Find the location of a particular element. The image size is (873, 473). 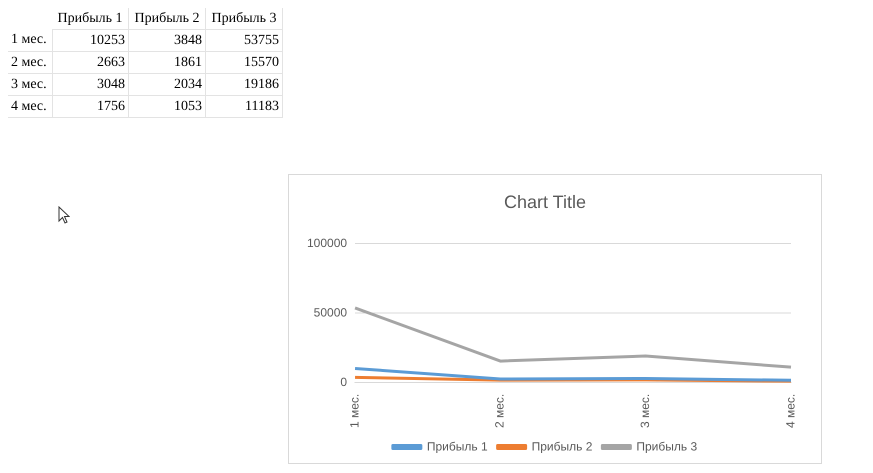

x-tick-label: 3 мес. is located at coordinates (645, 411).